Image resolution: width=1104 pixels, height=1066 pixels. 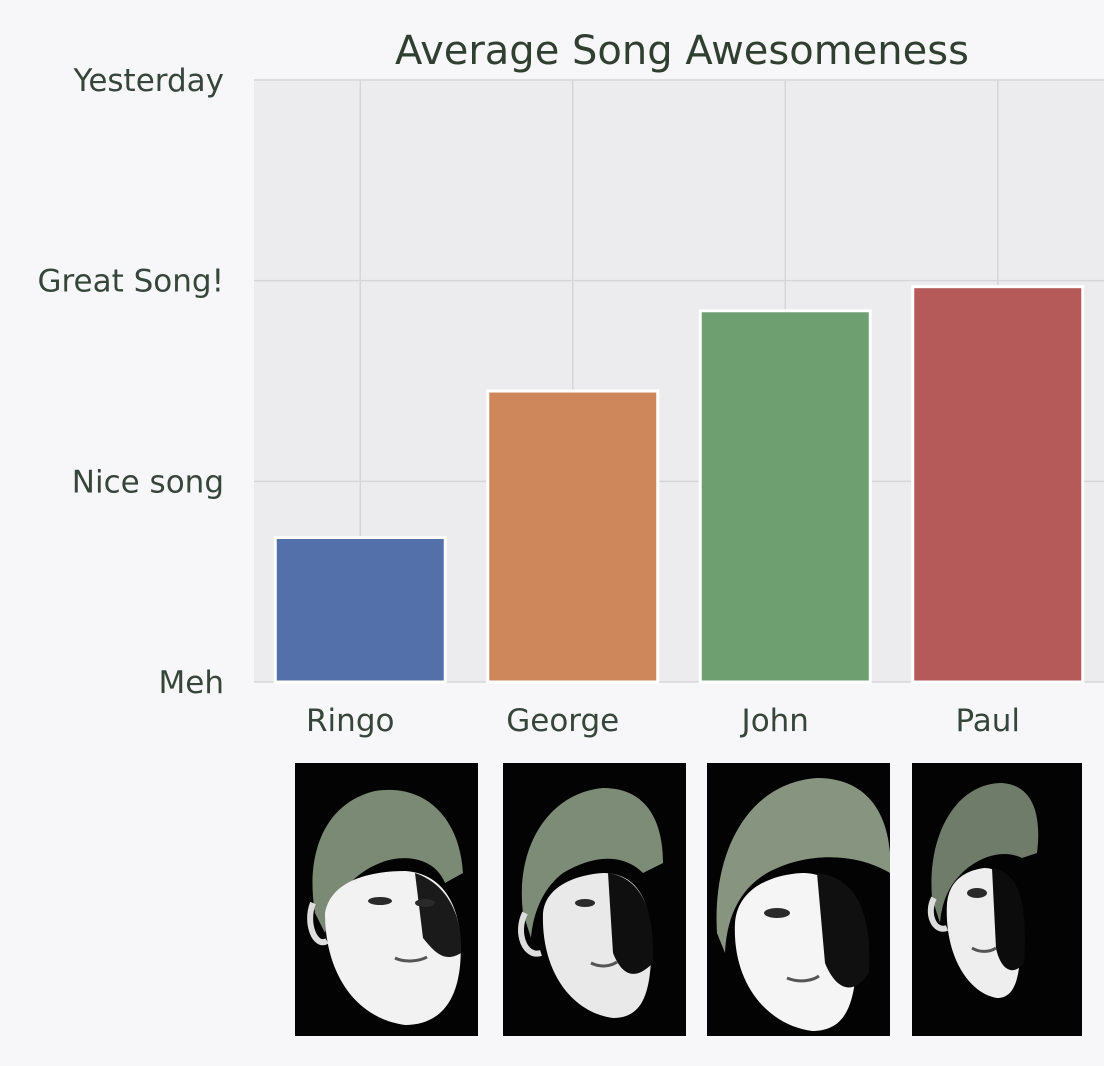 I want to click on x-tick-label-paul: Paul, so click(x=987, y=721).